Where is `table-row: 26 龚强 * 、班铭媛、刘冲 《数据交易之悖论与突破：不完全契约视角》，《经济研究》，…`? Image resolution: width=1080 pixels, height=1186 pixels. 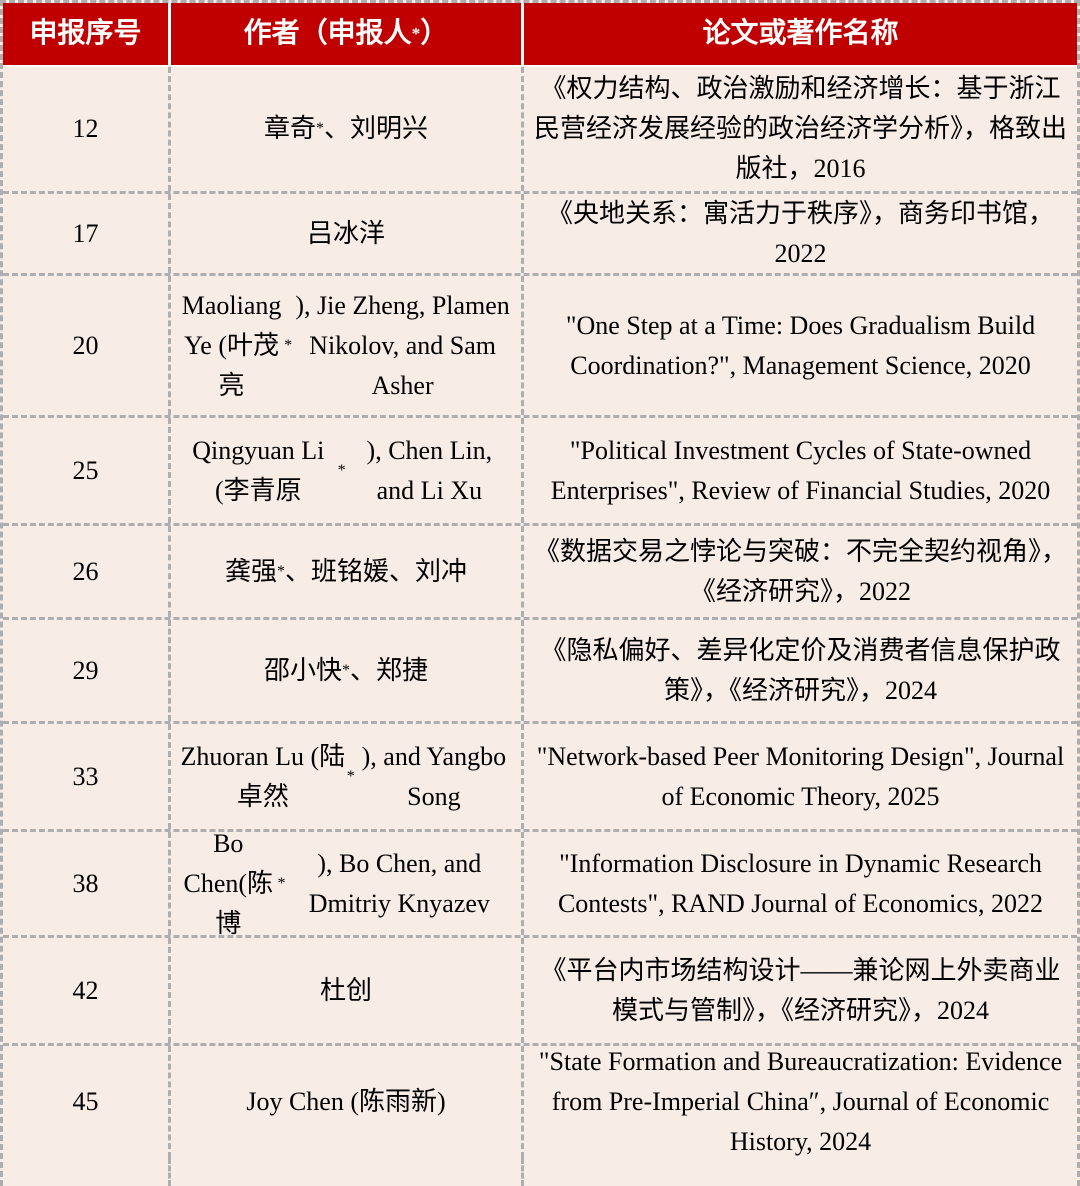 table-row: 26 龚强 * 、班铭媛、刘冲 《数据交易之悖论与突破：不完全契约视角》，《经济研究》，… is located at coordinates (540, 573).